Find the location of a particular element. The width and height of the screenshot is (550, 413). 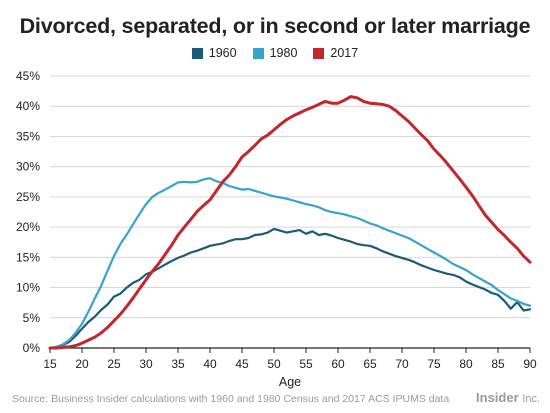

brand-logo: Insider Inc. is located at coordinates (508, 397).